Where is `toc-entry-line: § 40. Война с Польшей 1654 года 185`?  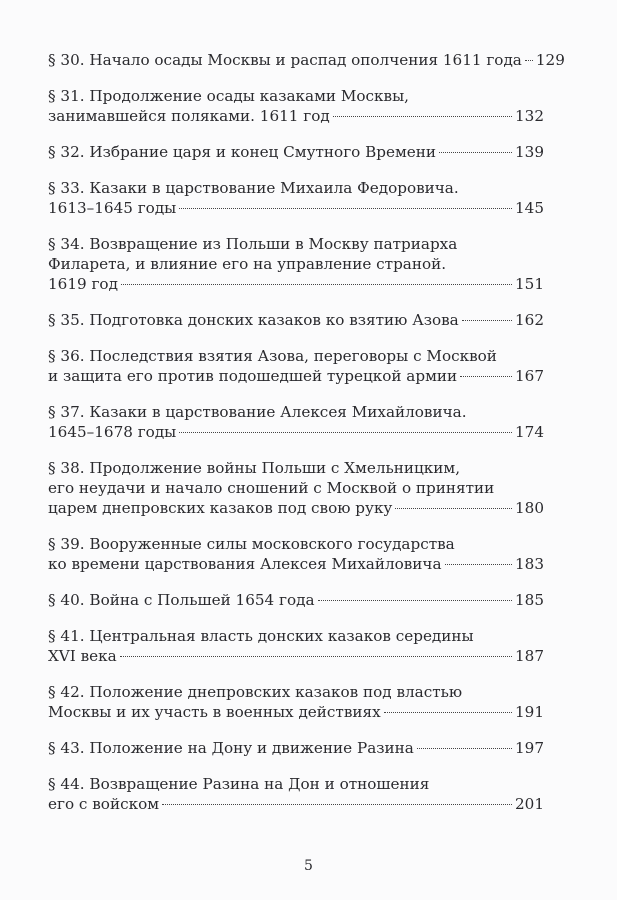
toc-entry-line: § 40. Война с Польшей 1654 года 185 is located at coordinates (296, 600).